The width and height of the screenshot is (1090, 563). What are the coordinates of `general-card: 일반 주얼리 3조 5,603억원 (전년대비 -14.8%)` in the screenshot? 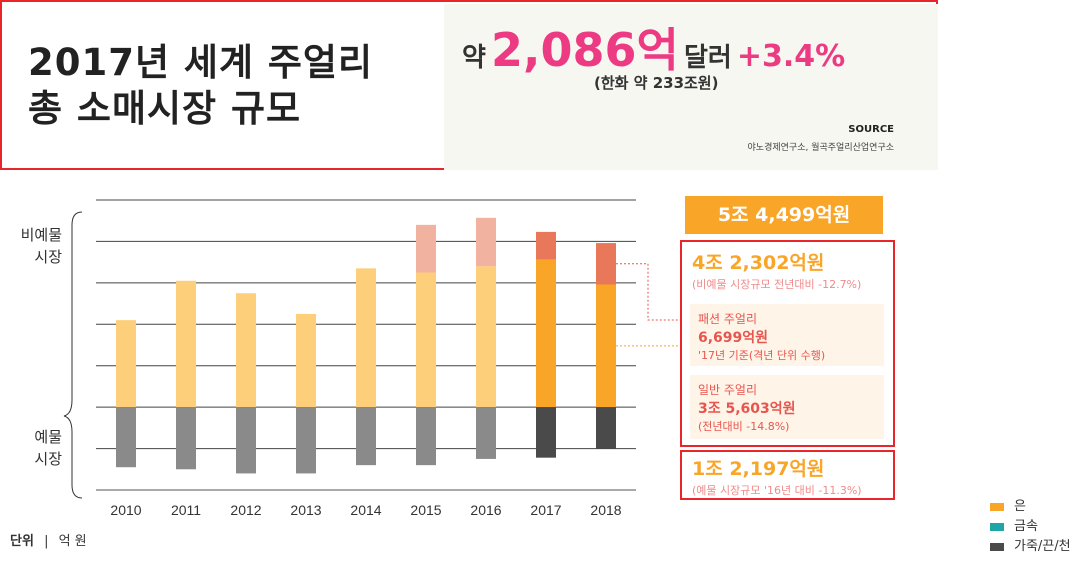 It's located at (787, 407).